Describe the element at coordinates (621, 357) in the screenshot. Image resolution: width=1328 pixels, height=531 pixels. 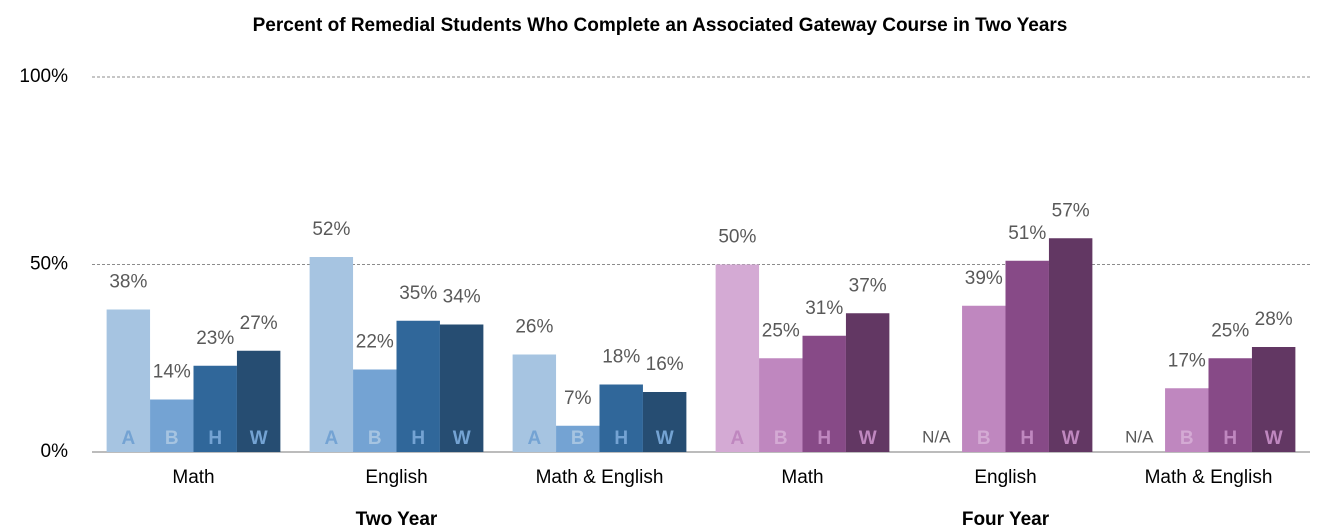
I see `value-label: 18%` at that location.